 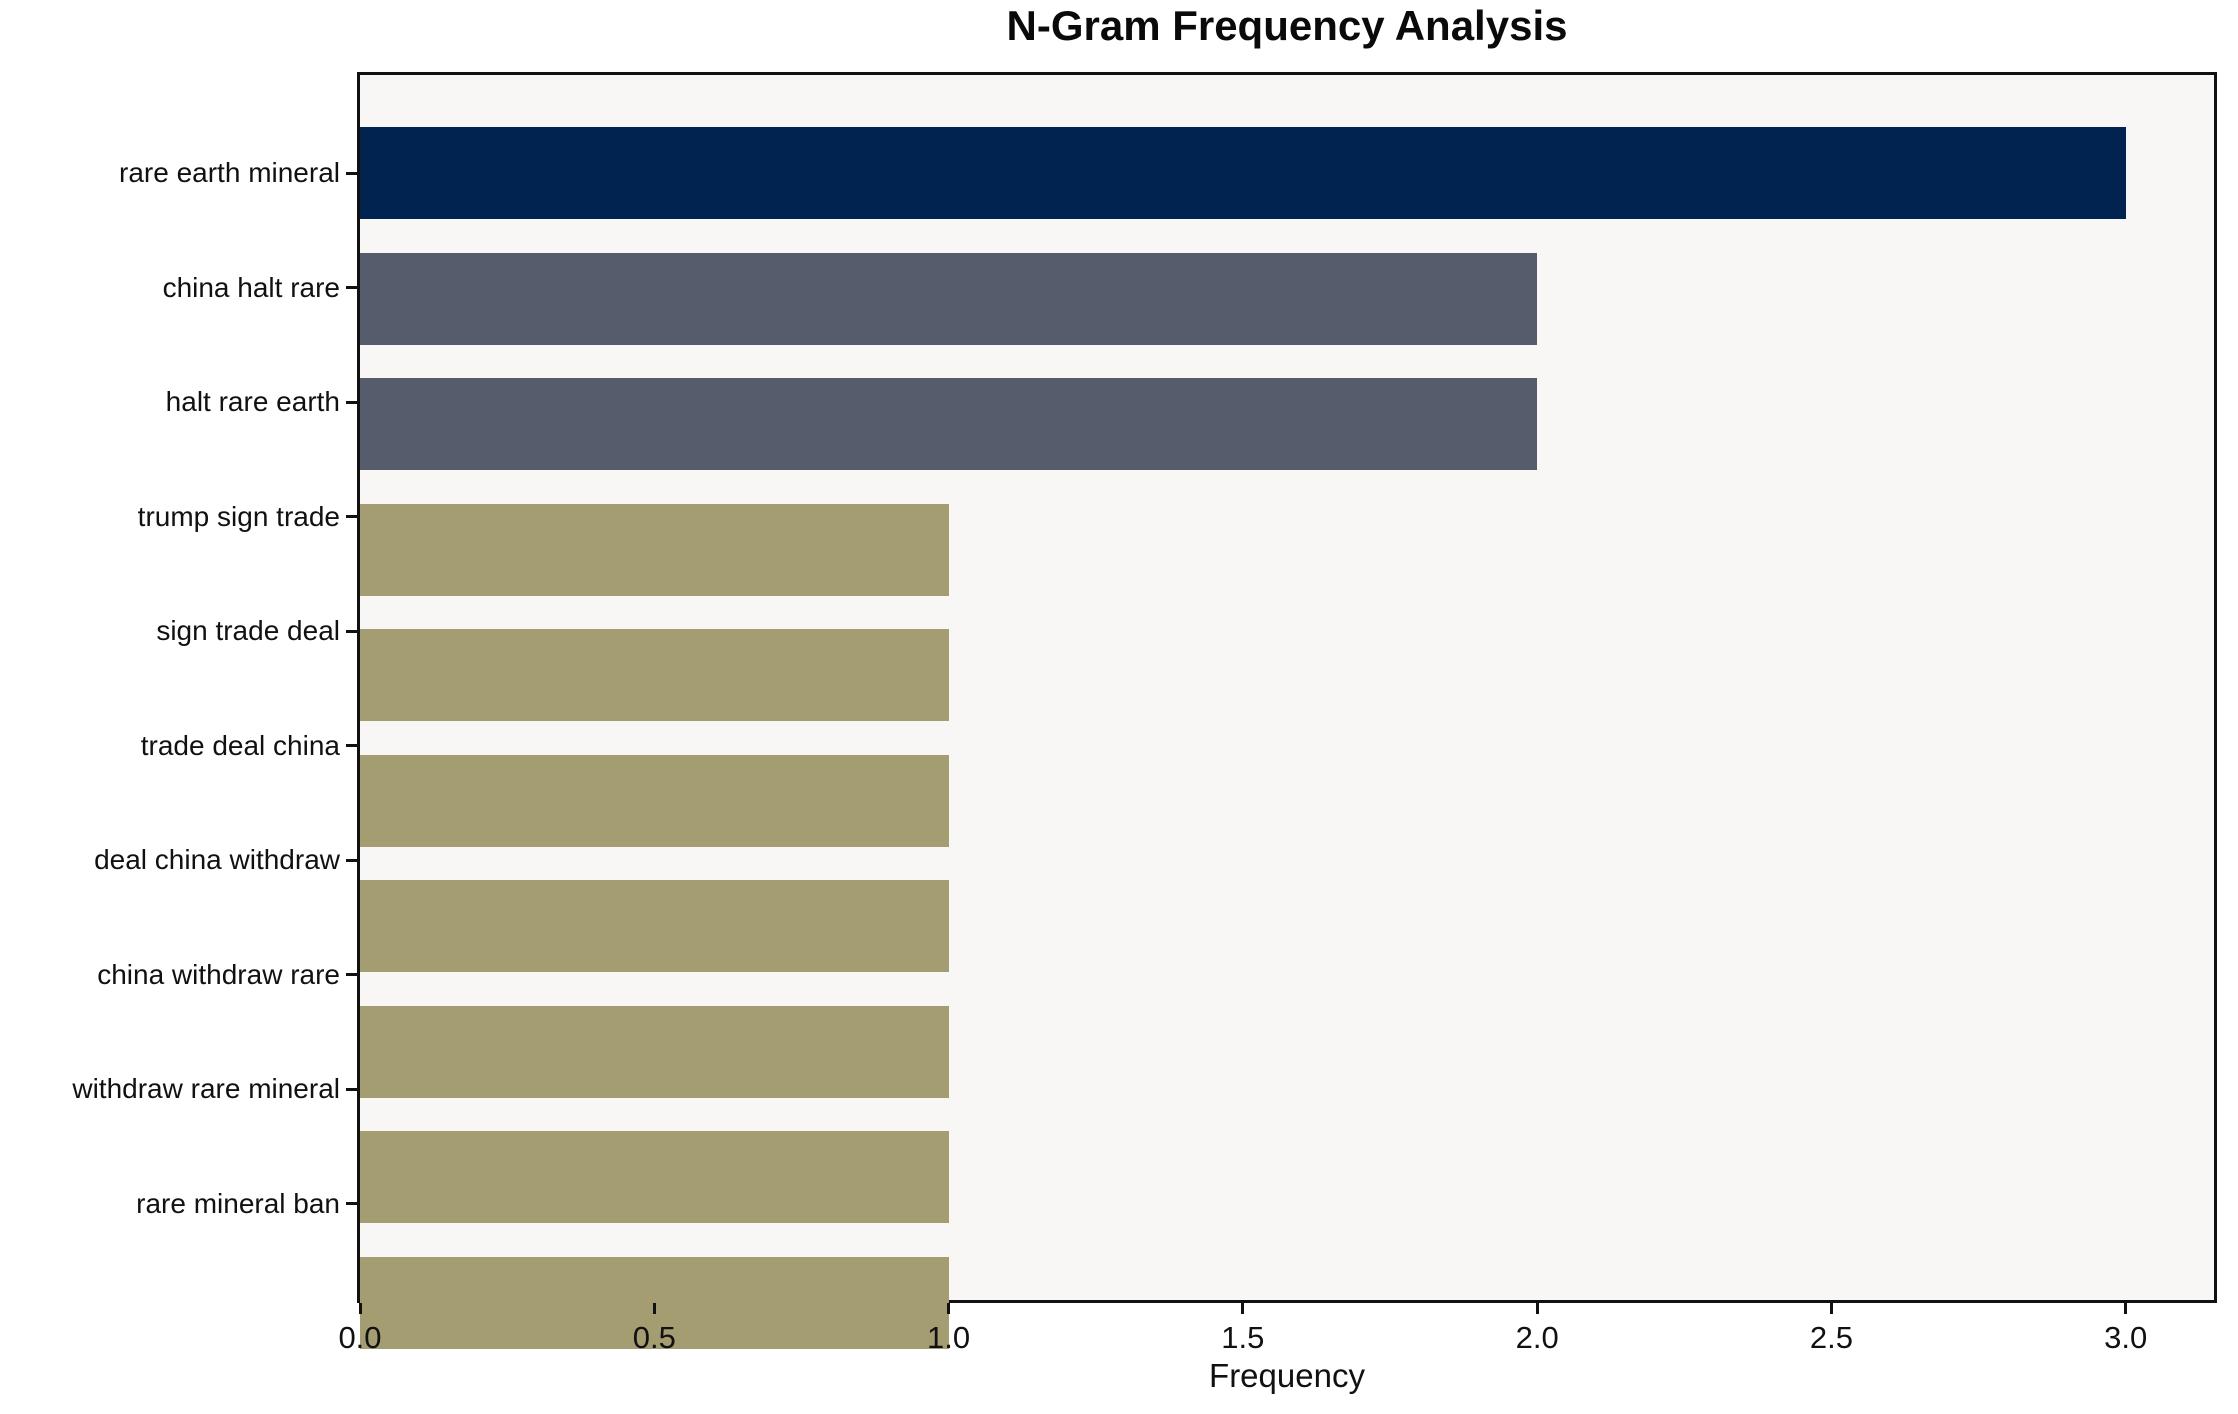 I want to click on y-axis-label: rare earth mineral, so click(x=229, y=172).